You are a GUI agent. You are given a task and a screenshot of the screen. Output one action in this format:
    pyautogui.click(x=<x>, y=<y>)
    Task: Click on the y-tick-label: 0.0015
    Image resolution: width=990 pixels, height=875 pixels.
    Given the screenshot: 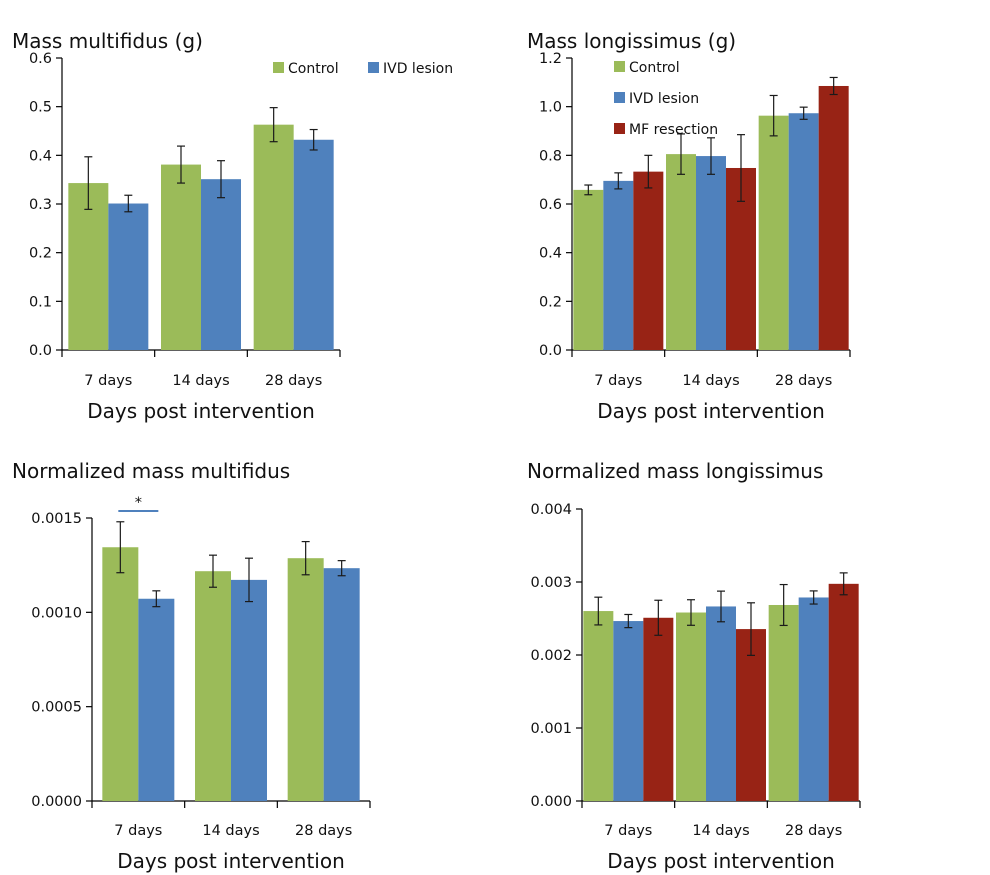 What is the action you would take?
    pyautogui.click(x=56, y=519)
    